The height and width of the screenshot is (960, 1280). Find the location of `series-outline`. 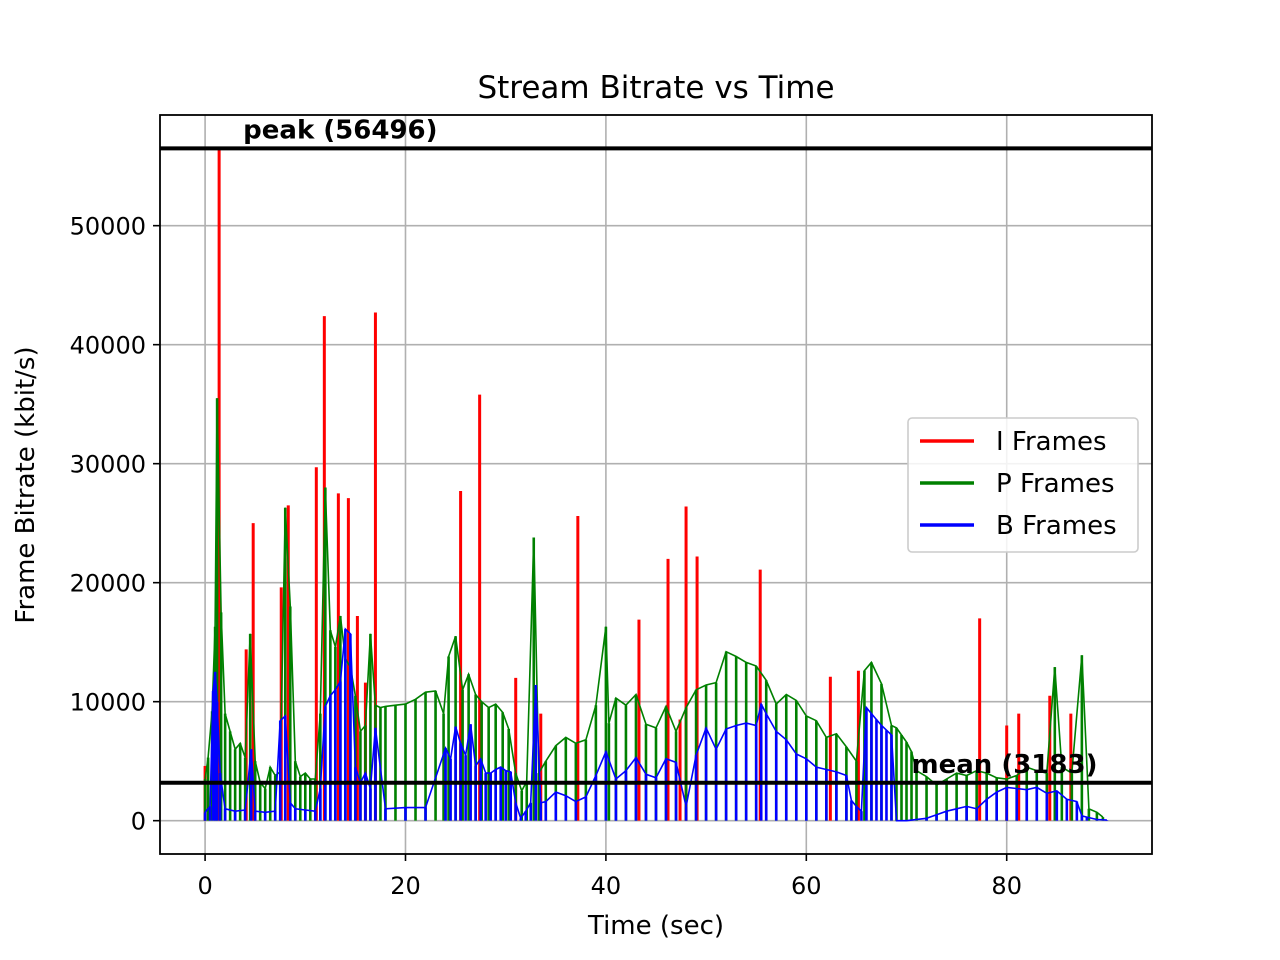

series-outline is located at coordinates (655, 724).